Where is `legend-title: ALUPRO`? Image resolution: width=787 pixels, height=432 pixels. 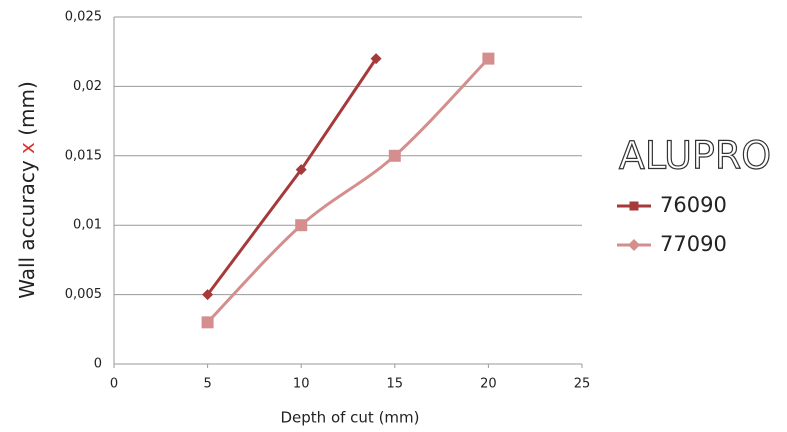 legend-title: ALUPRO is located at coordinates (695, 156).